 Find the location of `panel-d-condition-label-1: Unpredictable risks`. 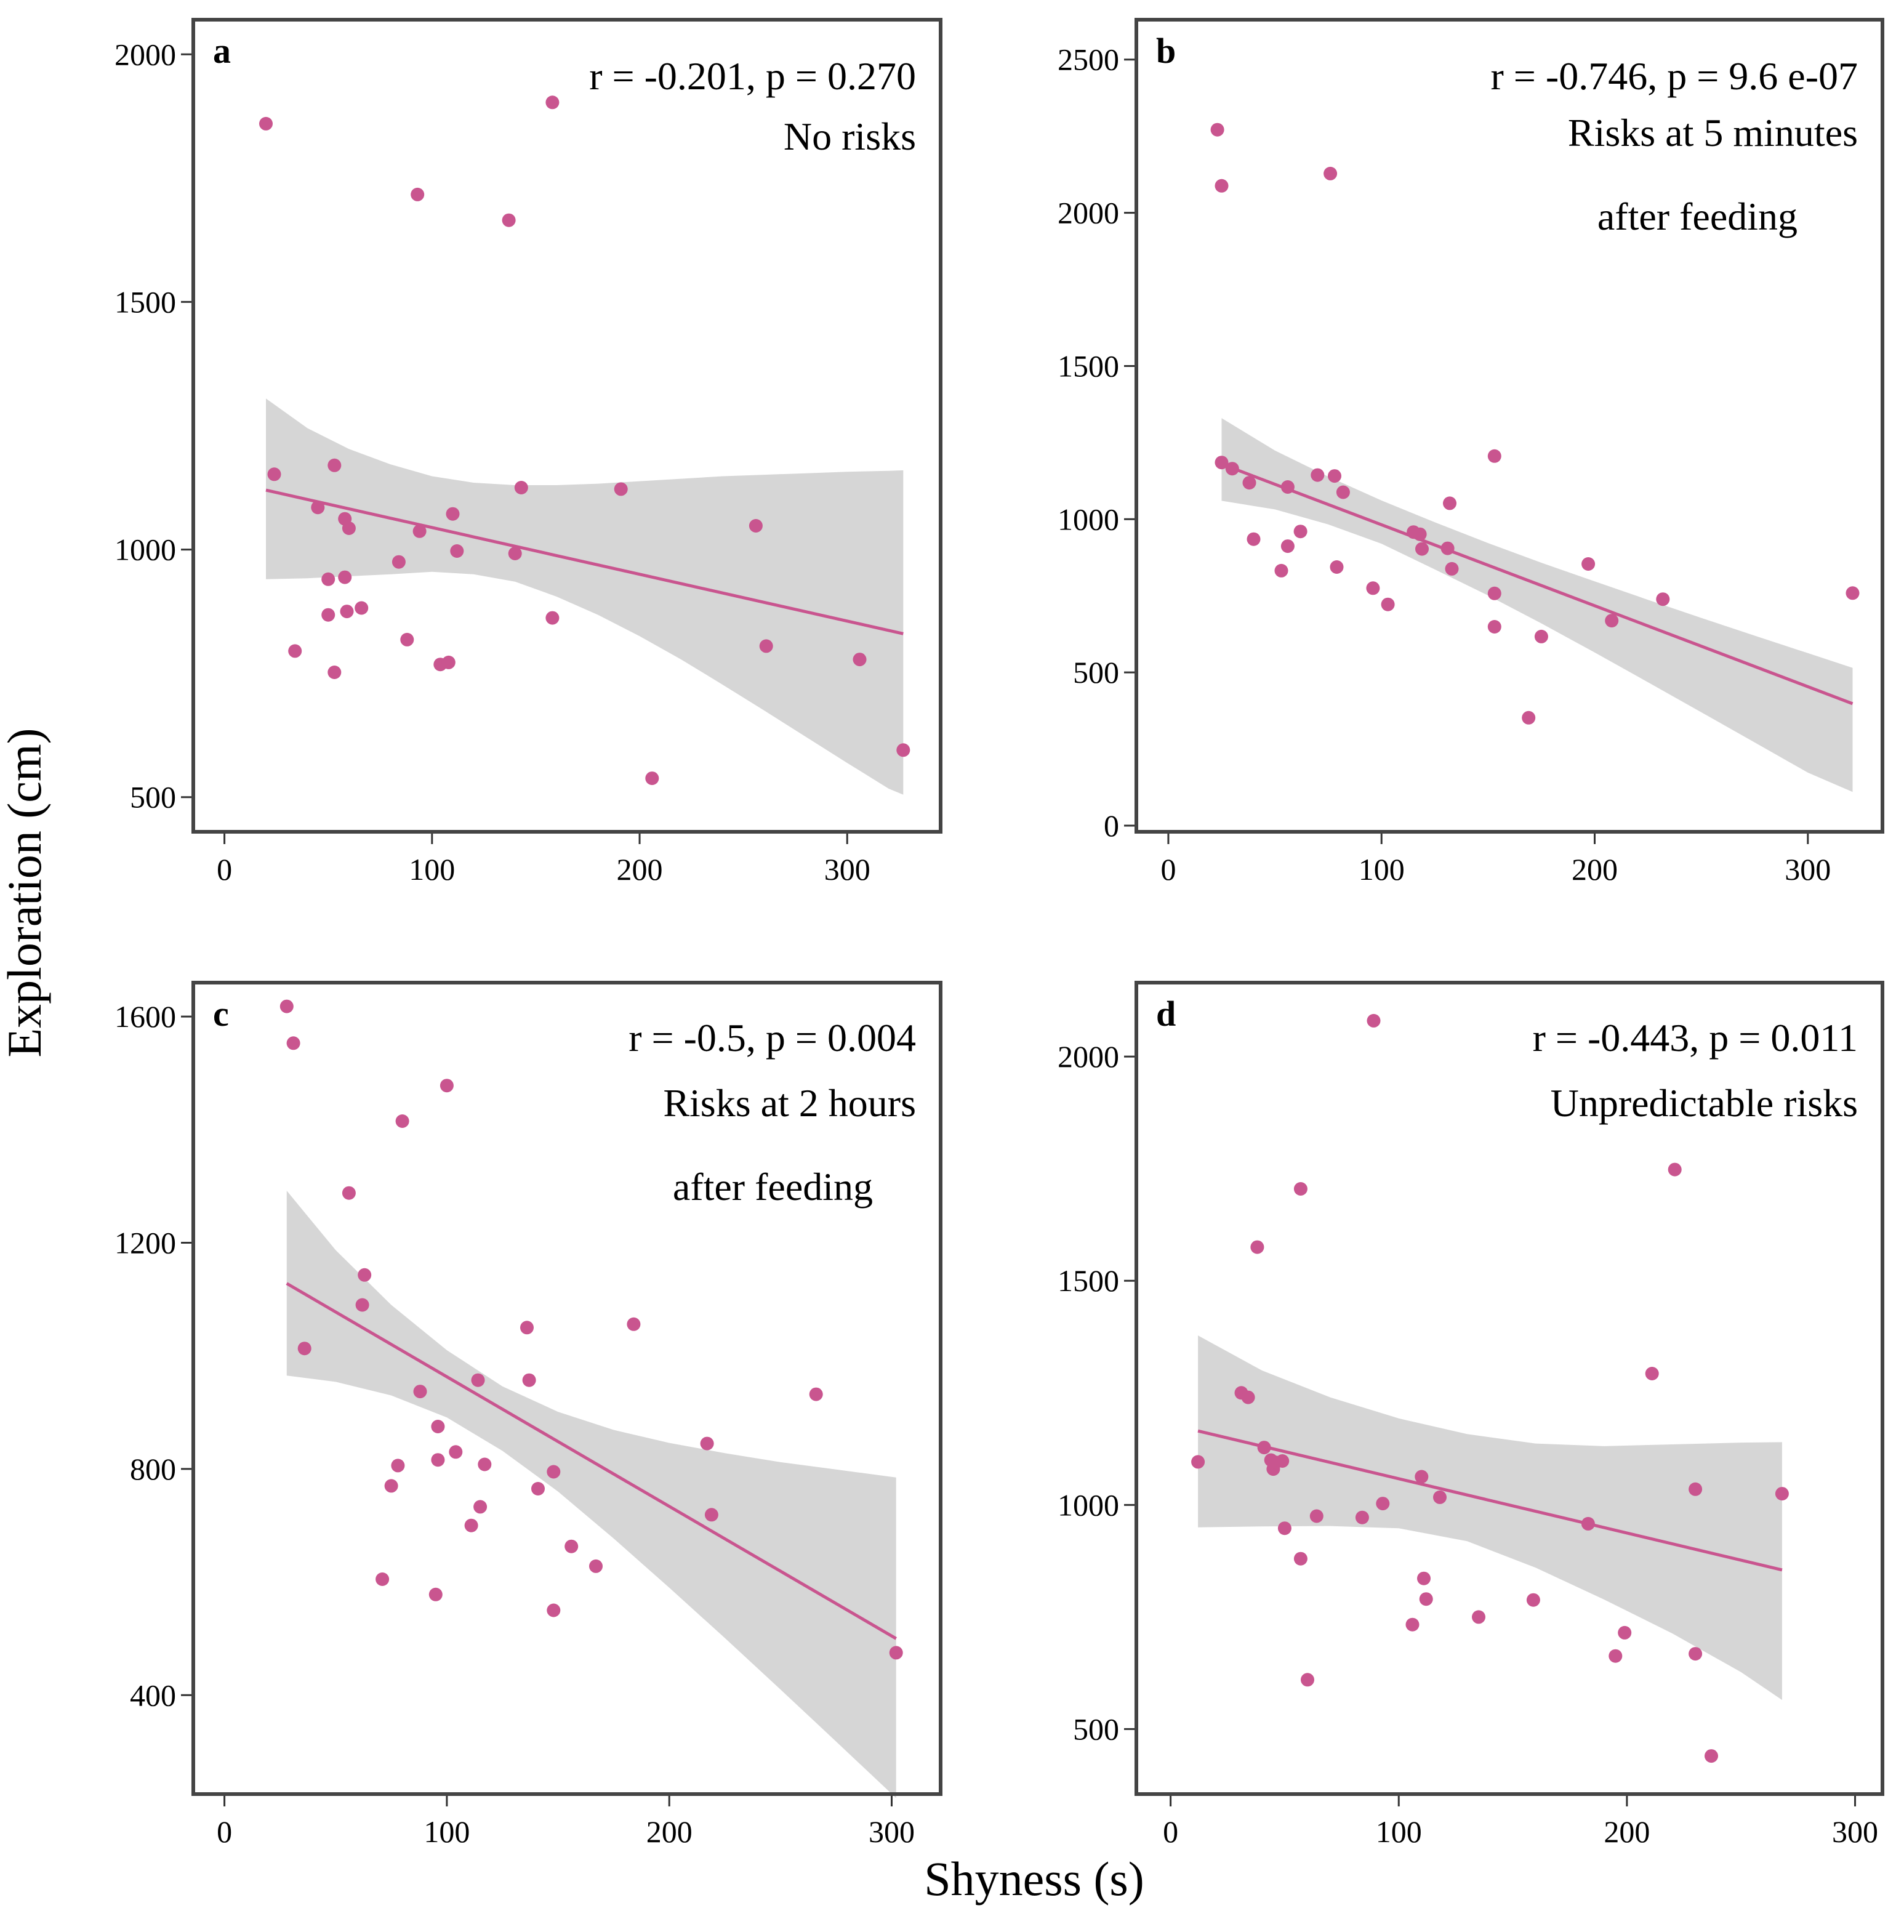

panel-d-condition-label-1: Unpredictable risks is located at coordinates (1704, 1103).